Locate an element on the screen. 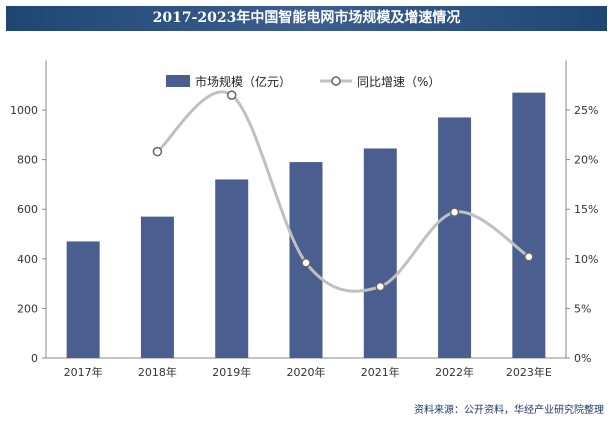 The image size is (613, 425). left-tick-label: 600 is located at coordinates (27, 209).